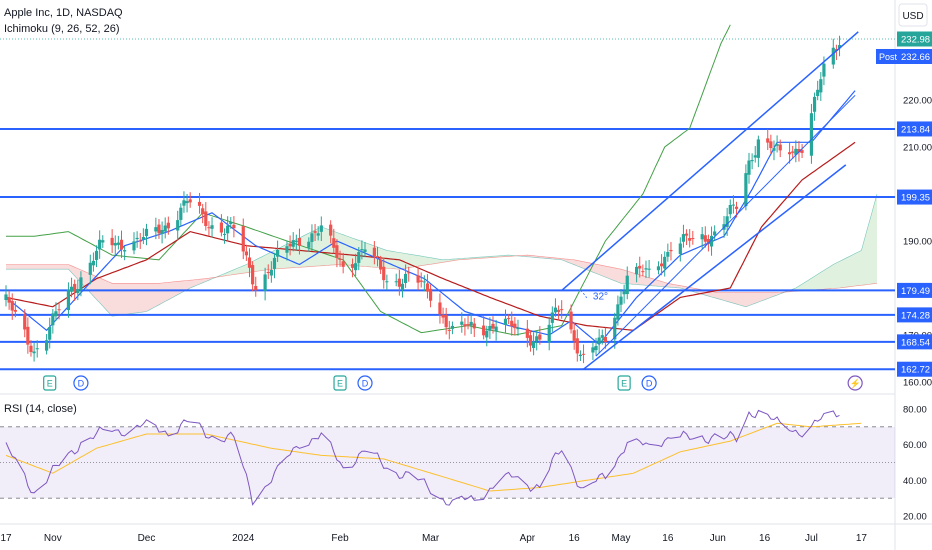 The height and width of the screenshot is (550, 932). What do you see at coordinates (528, 538) in the screenshot?
I see `time-tick-label: Apr` at bounding box center [528, 538].